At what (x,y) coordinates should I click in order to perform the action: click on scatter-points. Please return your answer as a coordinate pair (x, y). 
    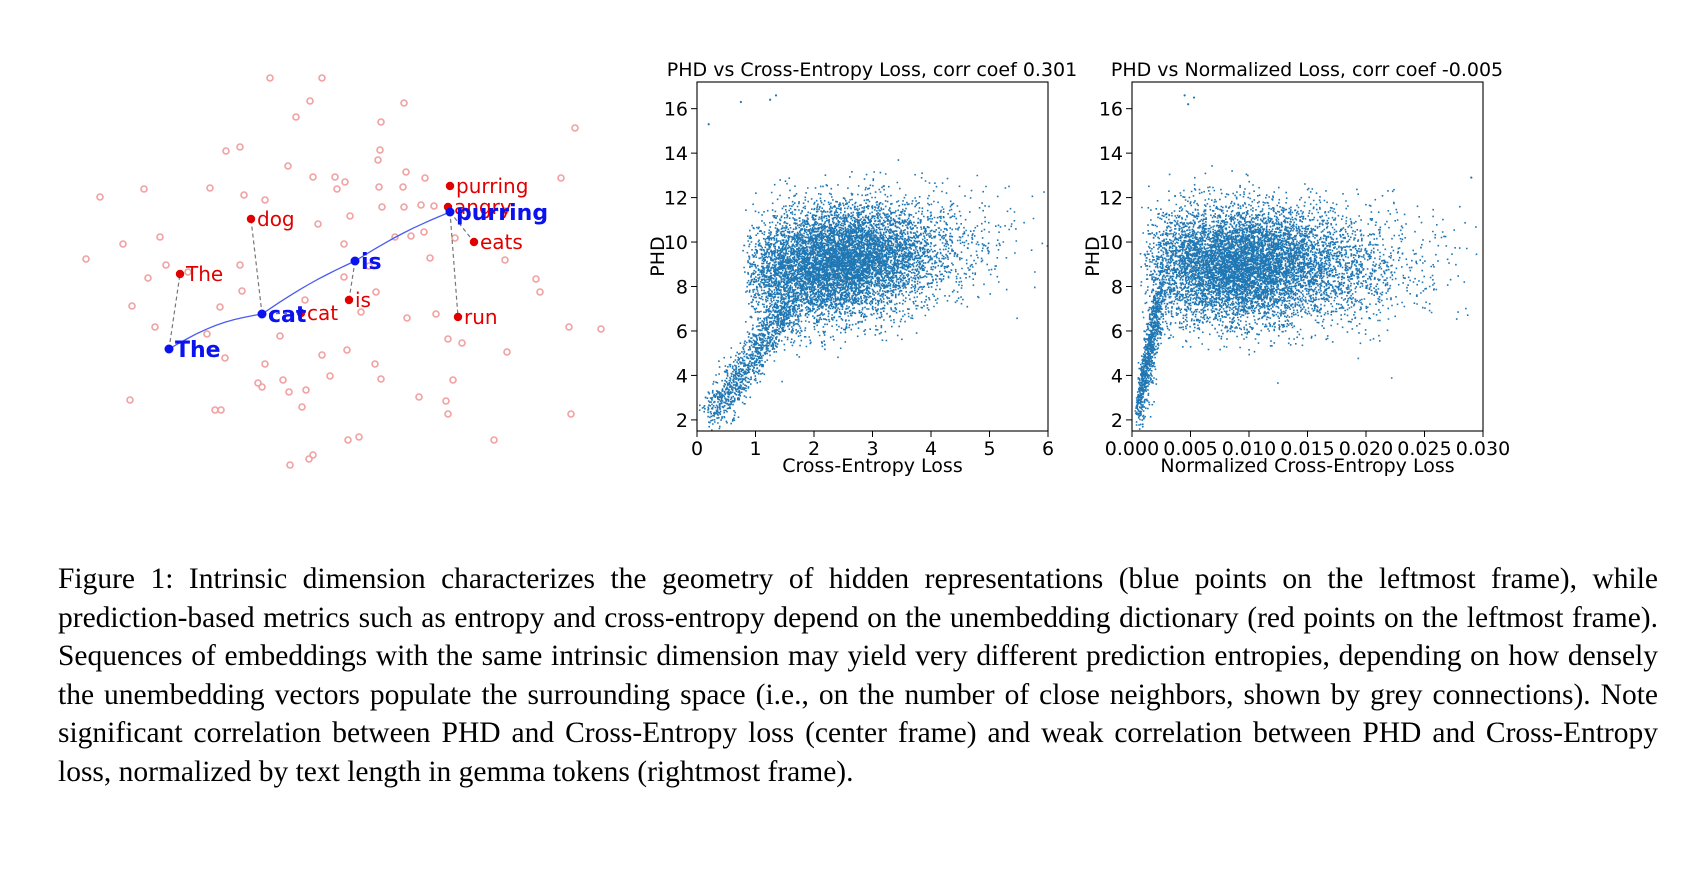
    Looking at the image, I should click on (1306, 262).